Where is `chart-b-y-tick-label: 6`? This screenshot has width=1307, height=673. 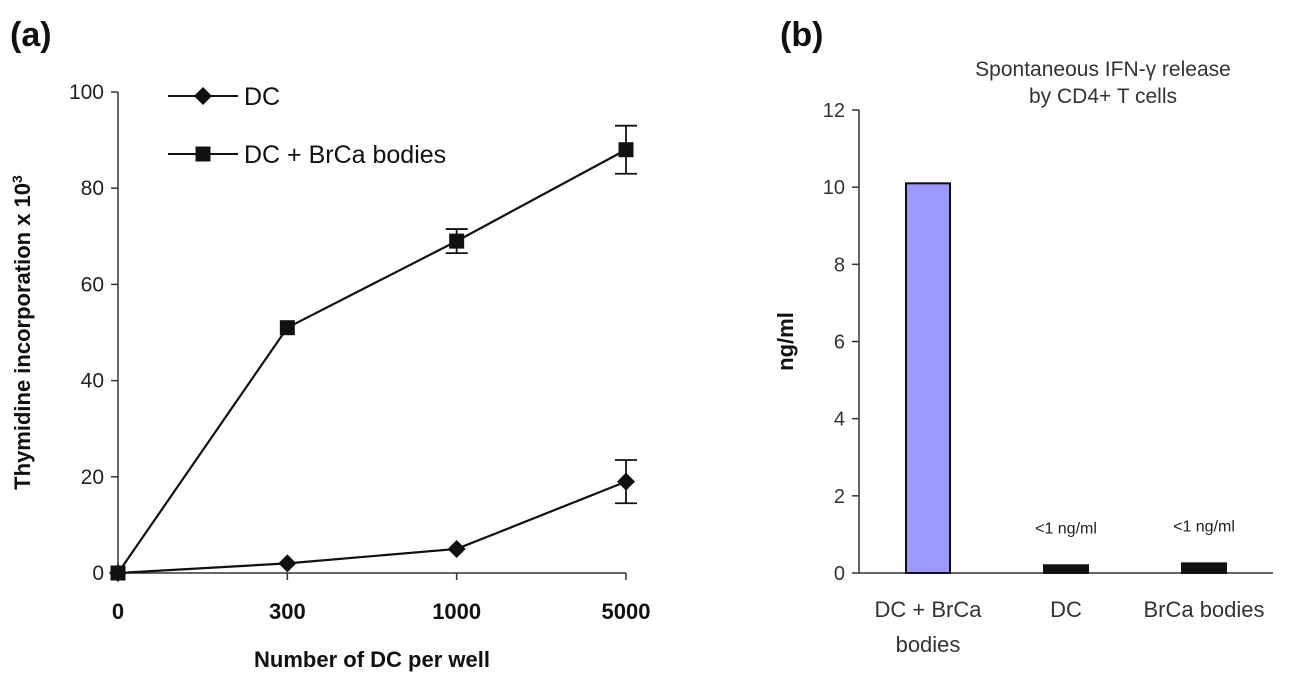
chart-b-y-tick-label: 6 is located at coordinates (839, 343).